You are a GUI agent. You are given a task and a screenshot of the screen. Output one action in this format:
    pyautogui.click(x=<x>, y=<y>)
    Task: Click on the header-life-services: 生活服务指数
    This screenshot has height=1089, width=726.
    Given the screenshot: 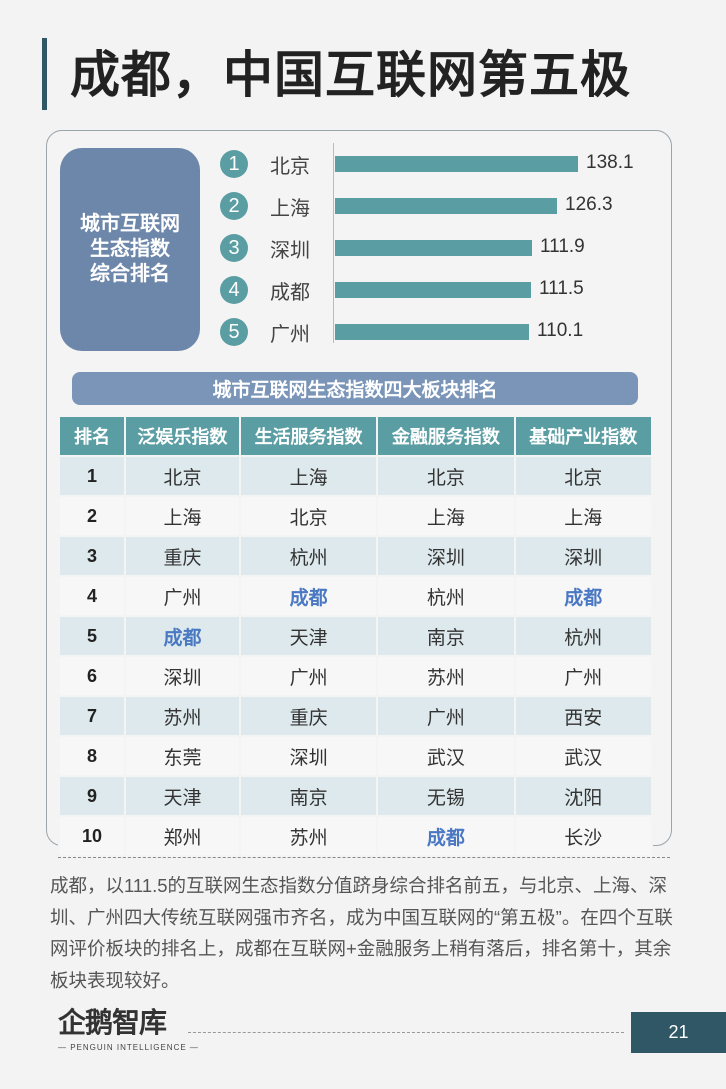 What is the action you would take?
    pyautogui.click(x=308, y=436)
    